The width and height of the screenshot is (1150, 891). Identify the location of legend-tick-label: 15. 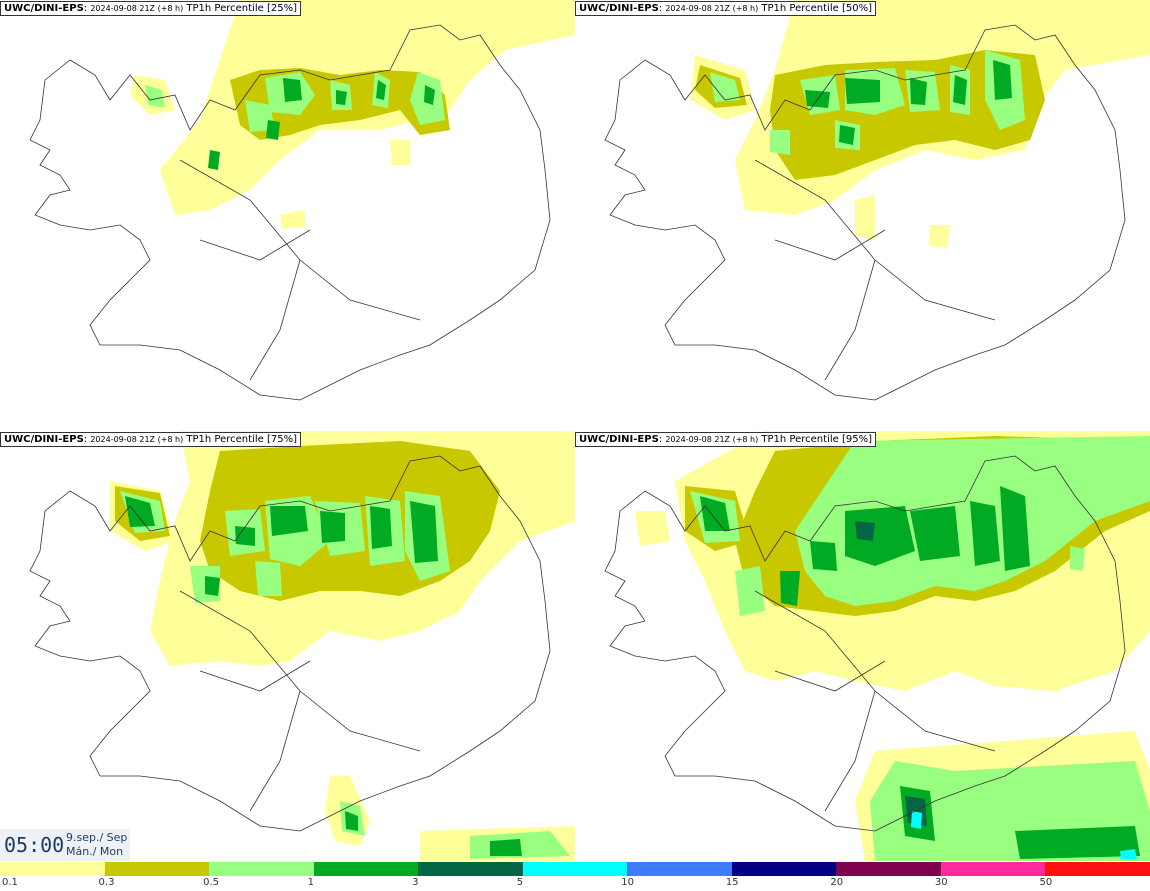
(732, 882).